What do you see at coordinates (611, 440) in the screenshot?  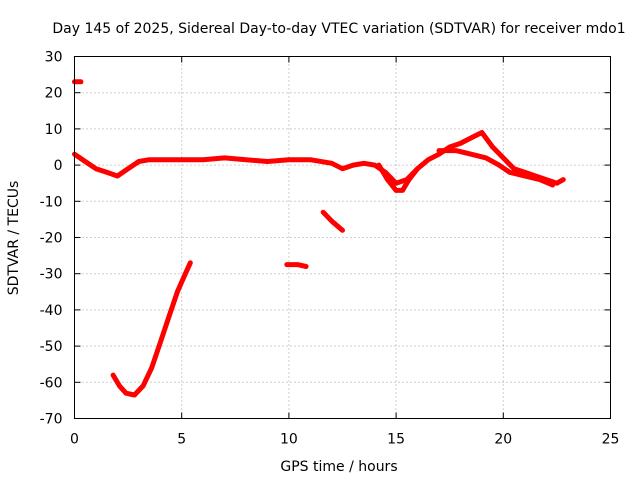 I see `x-tick-label: 25` at bounding box center [611, 440].